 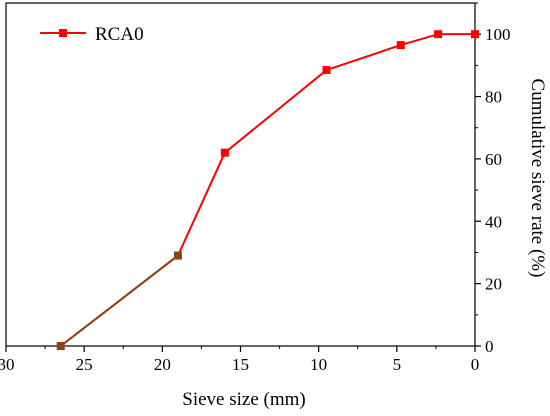 I want to click on y-tick-label: 20, so click(x=493, y=284).